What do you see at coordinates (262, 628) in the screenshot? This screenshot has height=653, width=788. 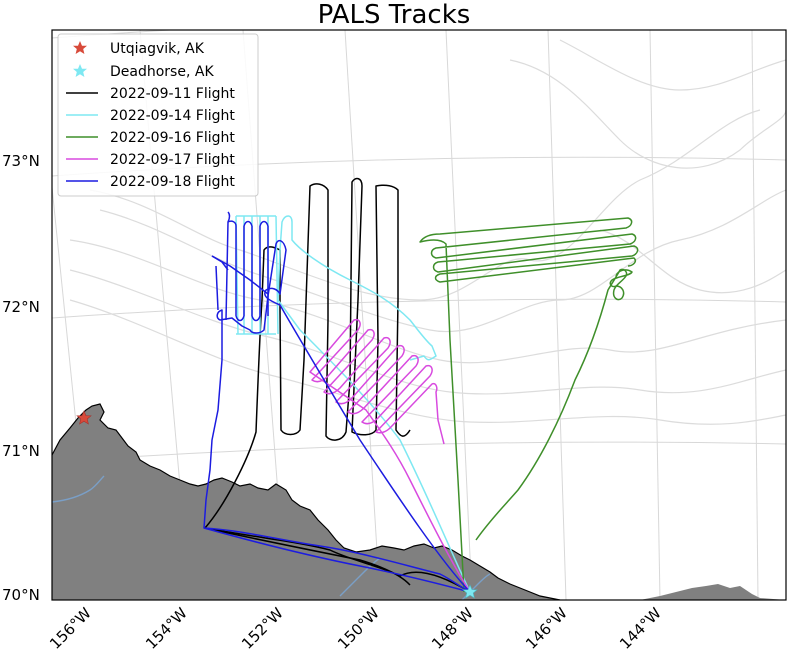 I see `lon-label-152: 152°W` at bounding box center [262, 628].